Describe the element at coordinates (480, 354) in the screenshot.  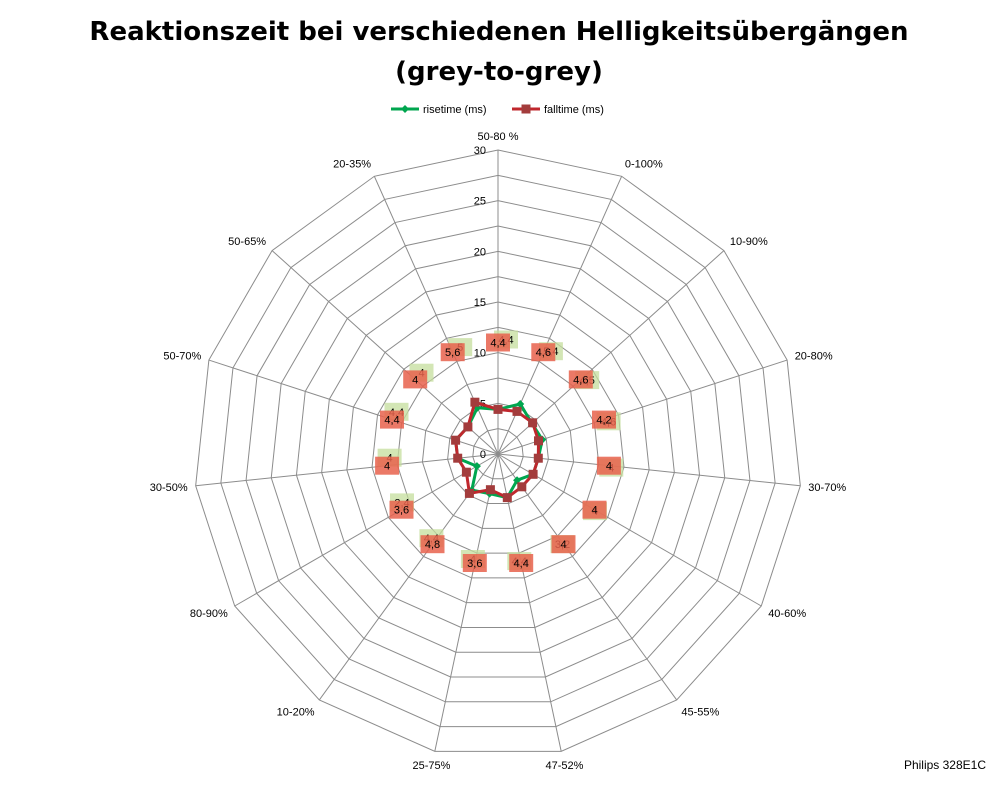
I see `tick-label-10: 10` at that location.